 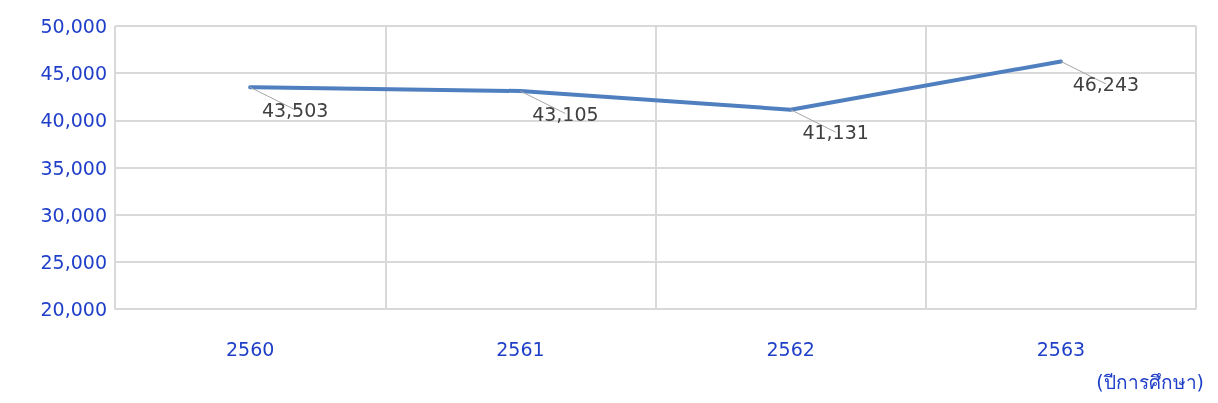 I want to click on x-axis-title: (ปีการศึกษา), so click(x=1150, y=381).